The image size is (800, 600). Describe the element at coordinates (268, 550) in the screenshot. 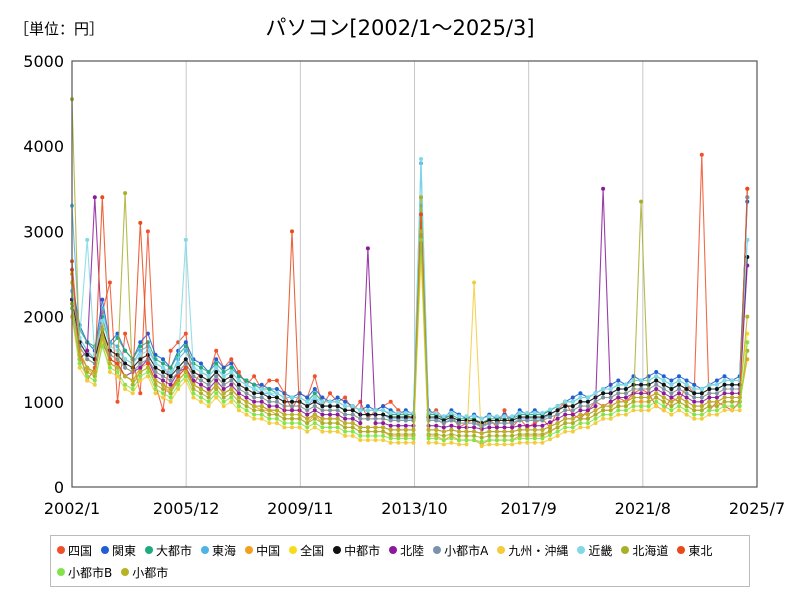

I see `legend-label: 中国` at that location.